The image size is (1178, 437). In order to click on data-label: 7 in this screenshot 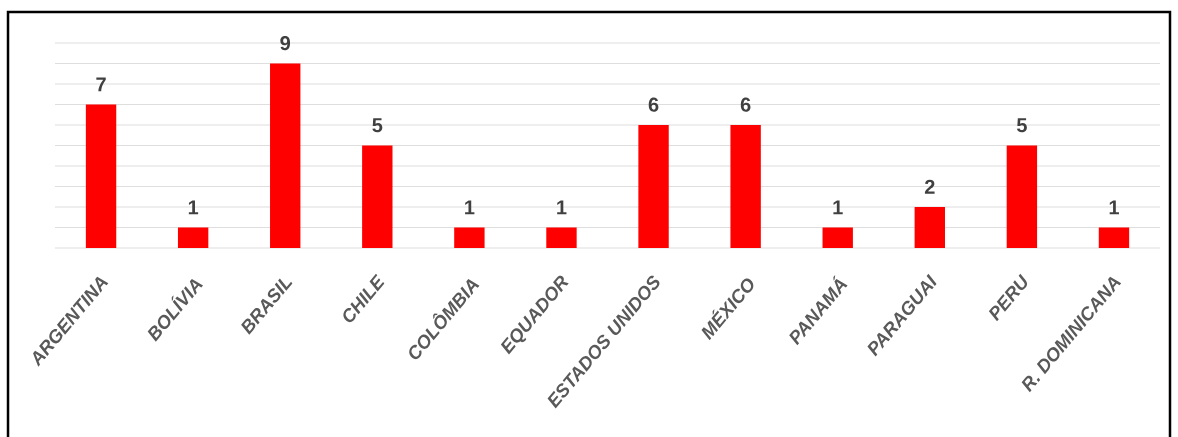, I will do `click(101, 84)`.